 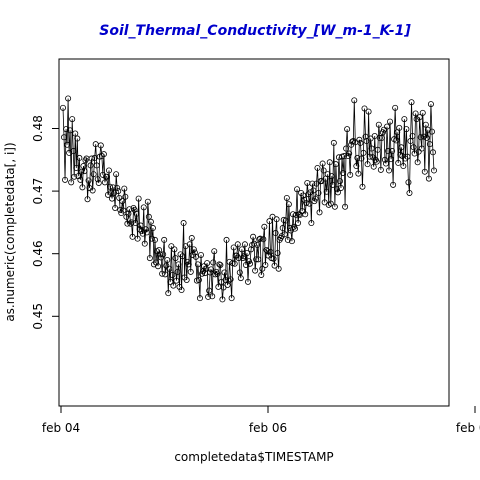 I want to click on y-axis: 0.45 0.46 0.47 0.48, so click(x=45, y=248).